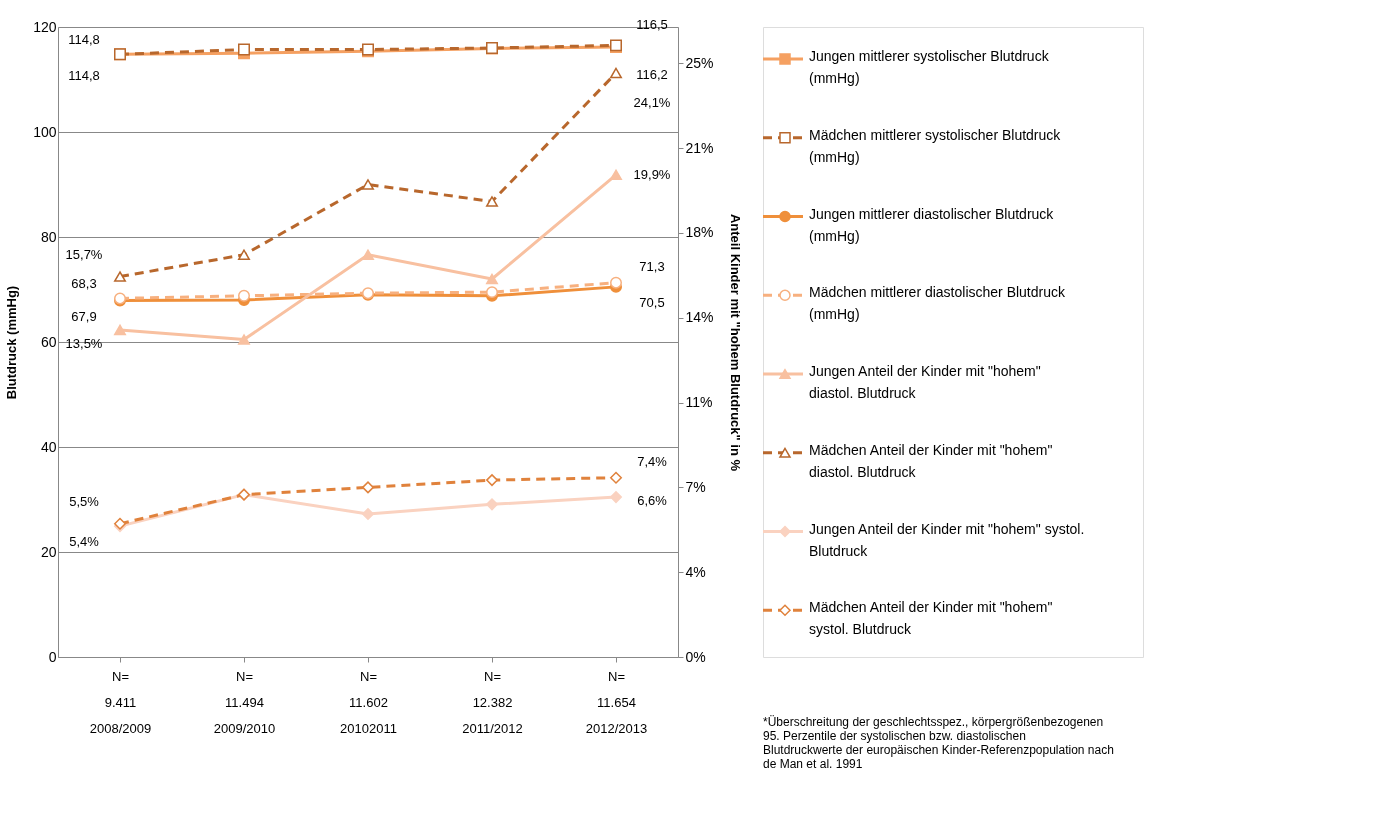 The width and height of the screenshot is (1373, 828). What do you see at coordinates (699, 402) in the screenshot?
I see `y2-tick-label: 11%` at bounding box center [699, 402].